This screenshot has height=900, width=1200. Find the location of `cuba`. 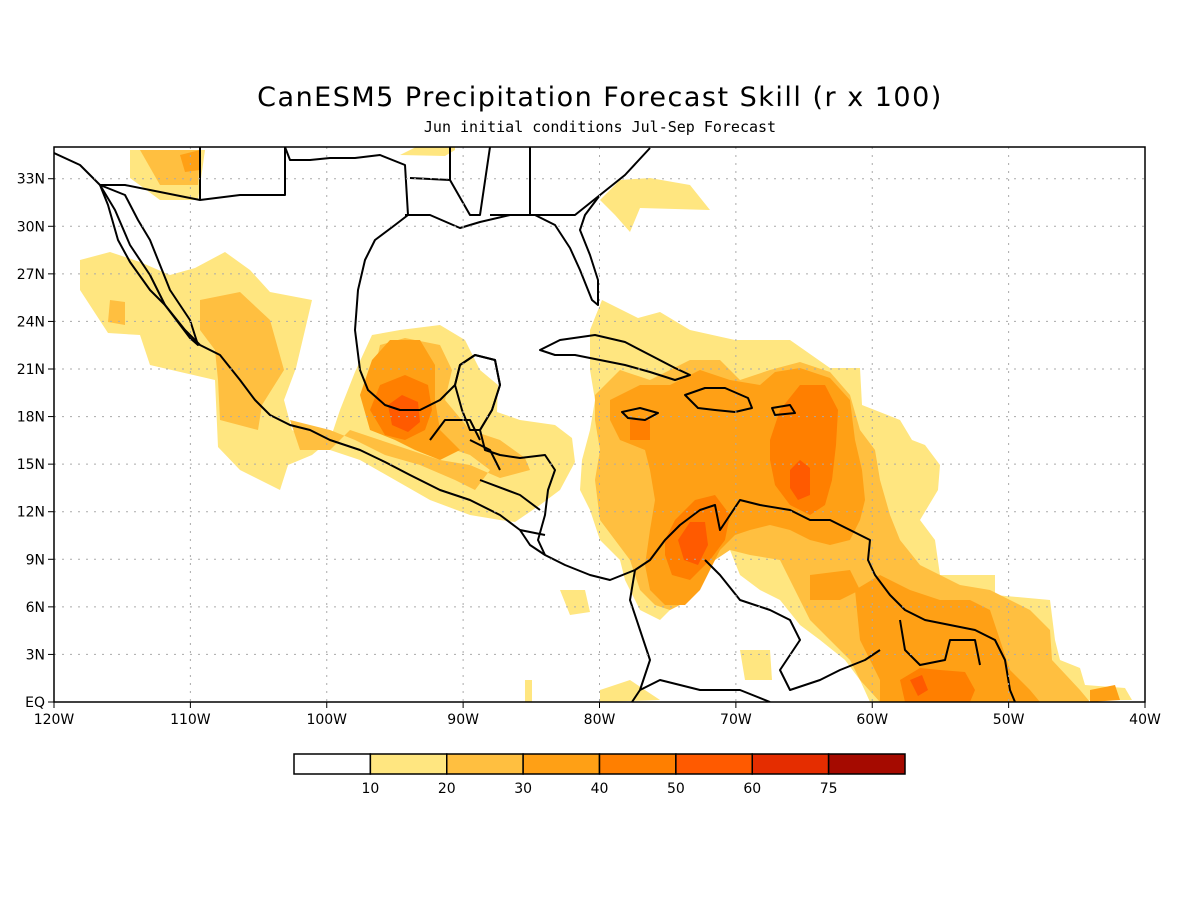

cuba is located at coordinates (615, 357).